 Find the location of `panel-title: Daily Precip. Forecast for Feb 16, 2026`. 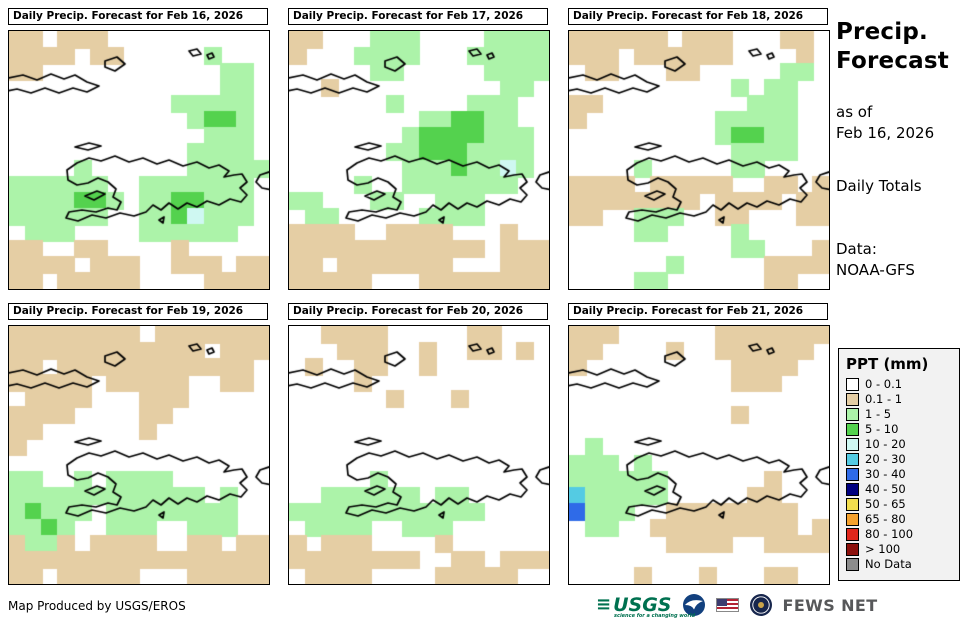

panel-title: Daily Precip. Forecast for Feb 16, 2026 is located at coordinates (138, 16).